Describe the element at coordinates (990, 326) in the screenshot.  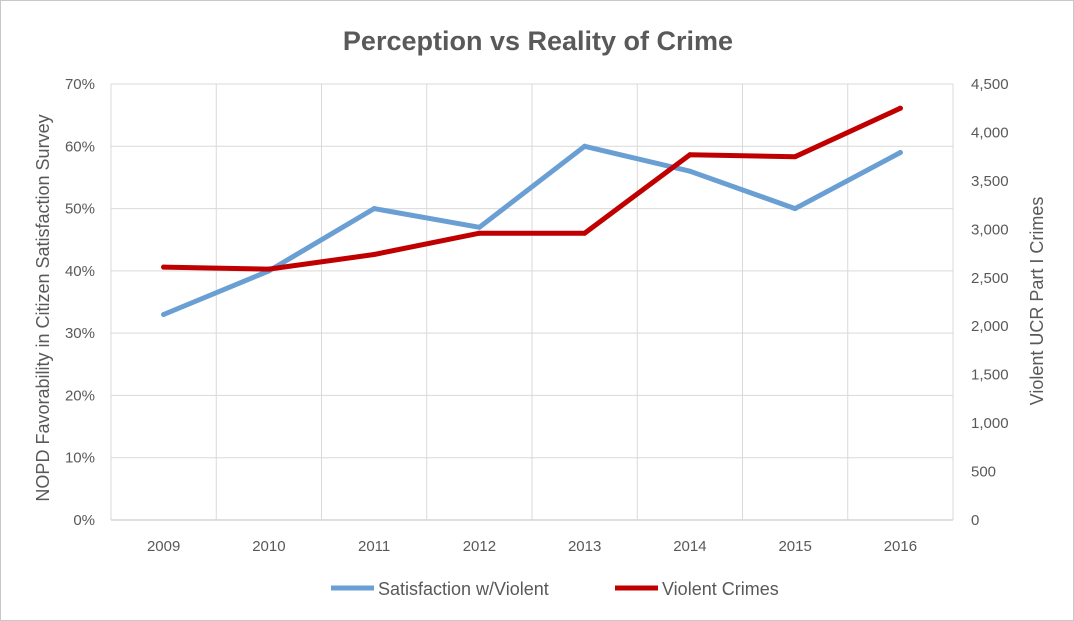
I see `right-tick-label: 2,000` at that location.